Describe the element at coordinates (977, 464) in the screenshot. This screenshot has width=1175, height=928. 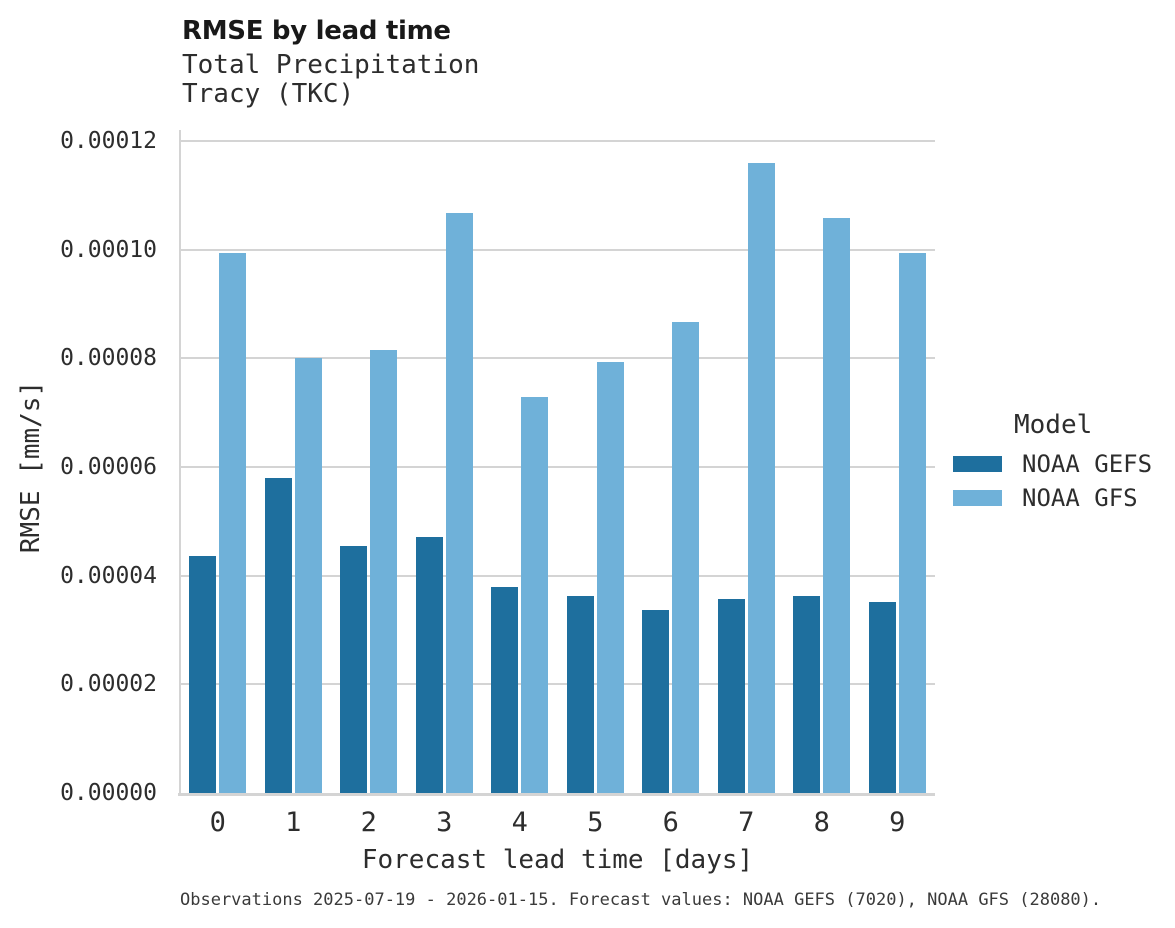
I see `legend-swatch-noaa-gefs` at that location.